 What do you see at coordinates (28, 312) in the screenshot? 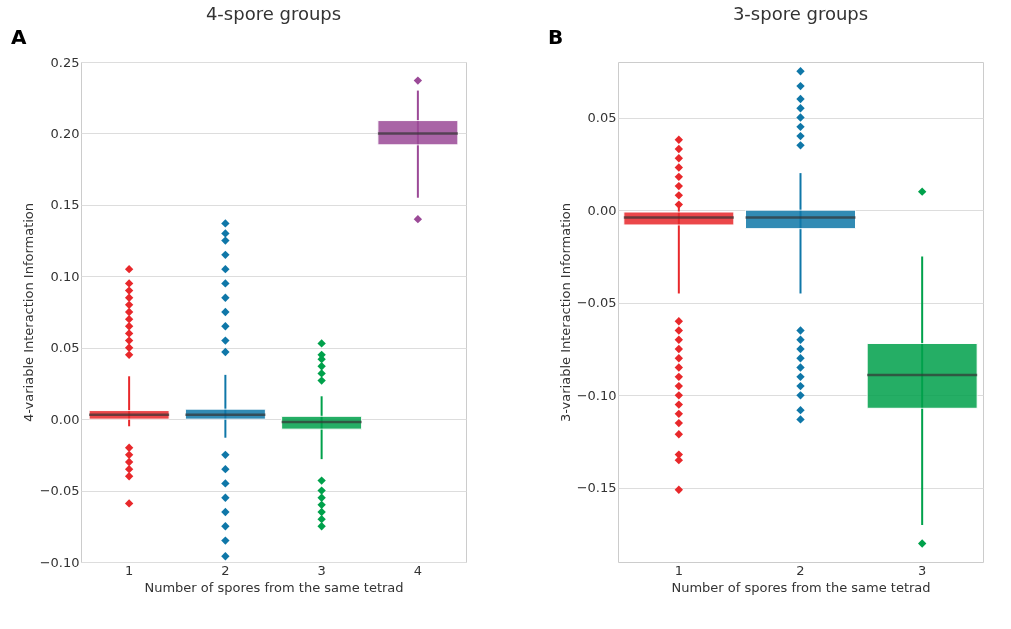
I see `y-axis-title: 4-variable Interaction Information` at bounding box center [28, 312].